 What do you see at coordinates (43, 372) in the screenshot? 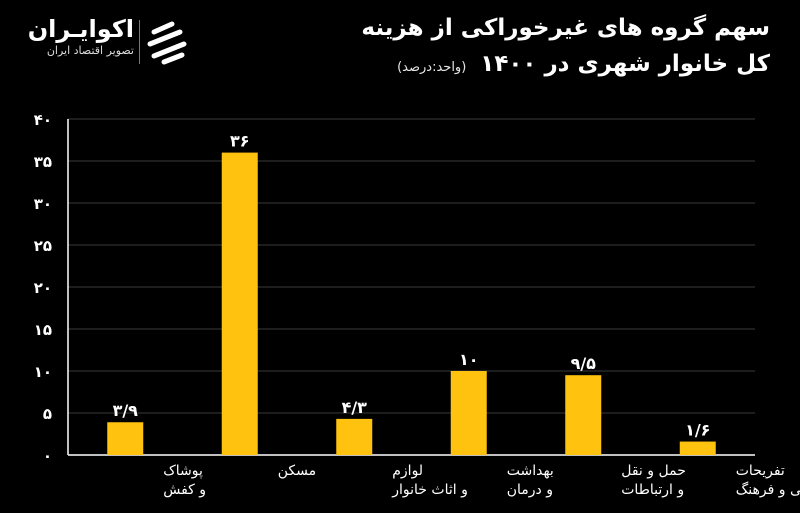
I see `y-tick-label: ۱۰` at bounding box center [43, 372].